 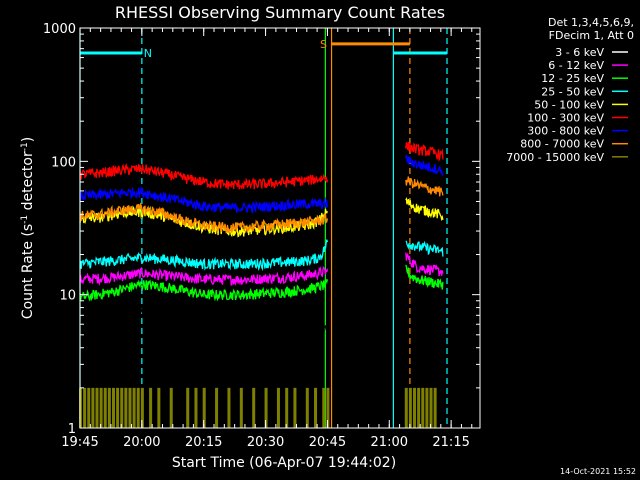 I want to click on legend-label: 12 - 25 keV, so click(x=572, y=78).